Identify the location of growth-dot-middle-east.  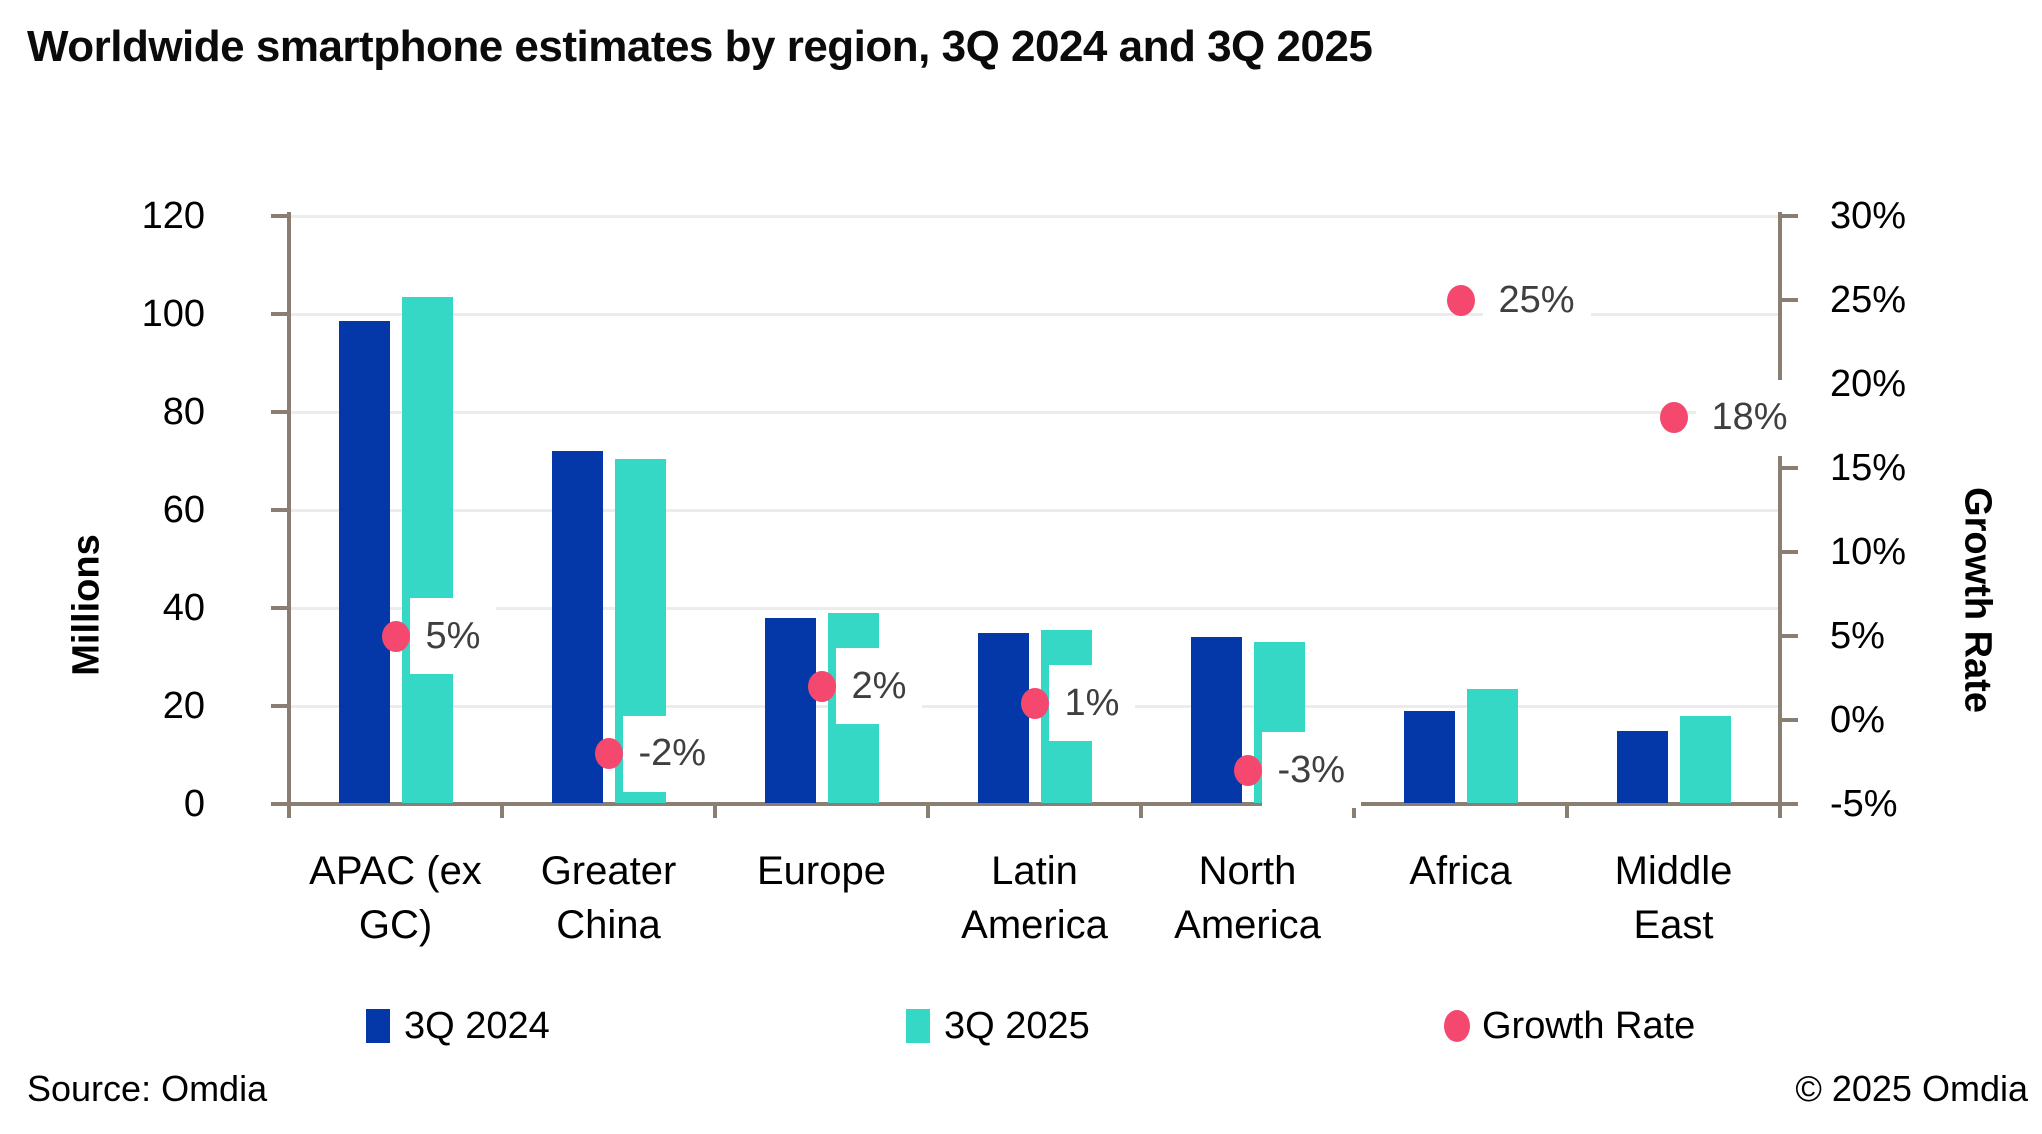
(1673, 418).